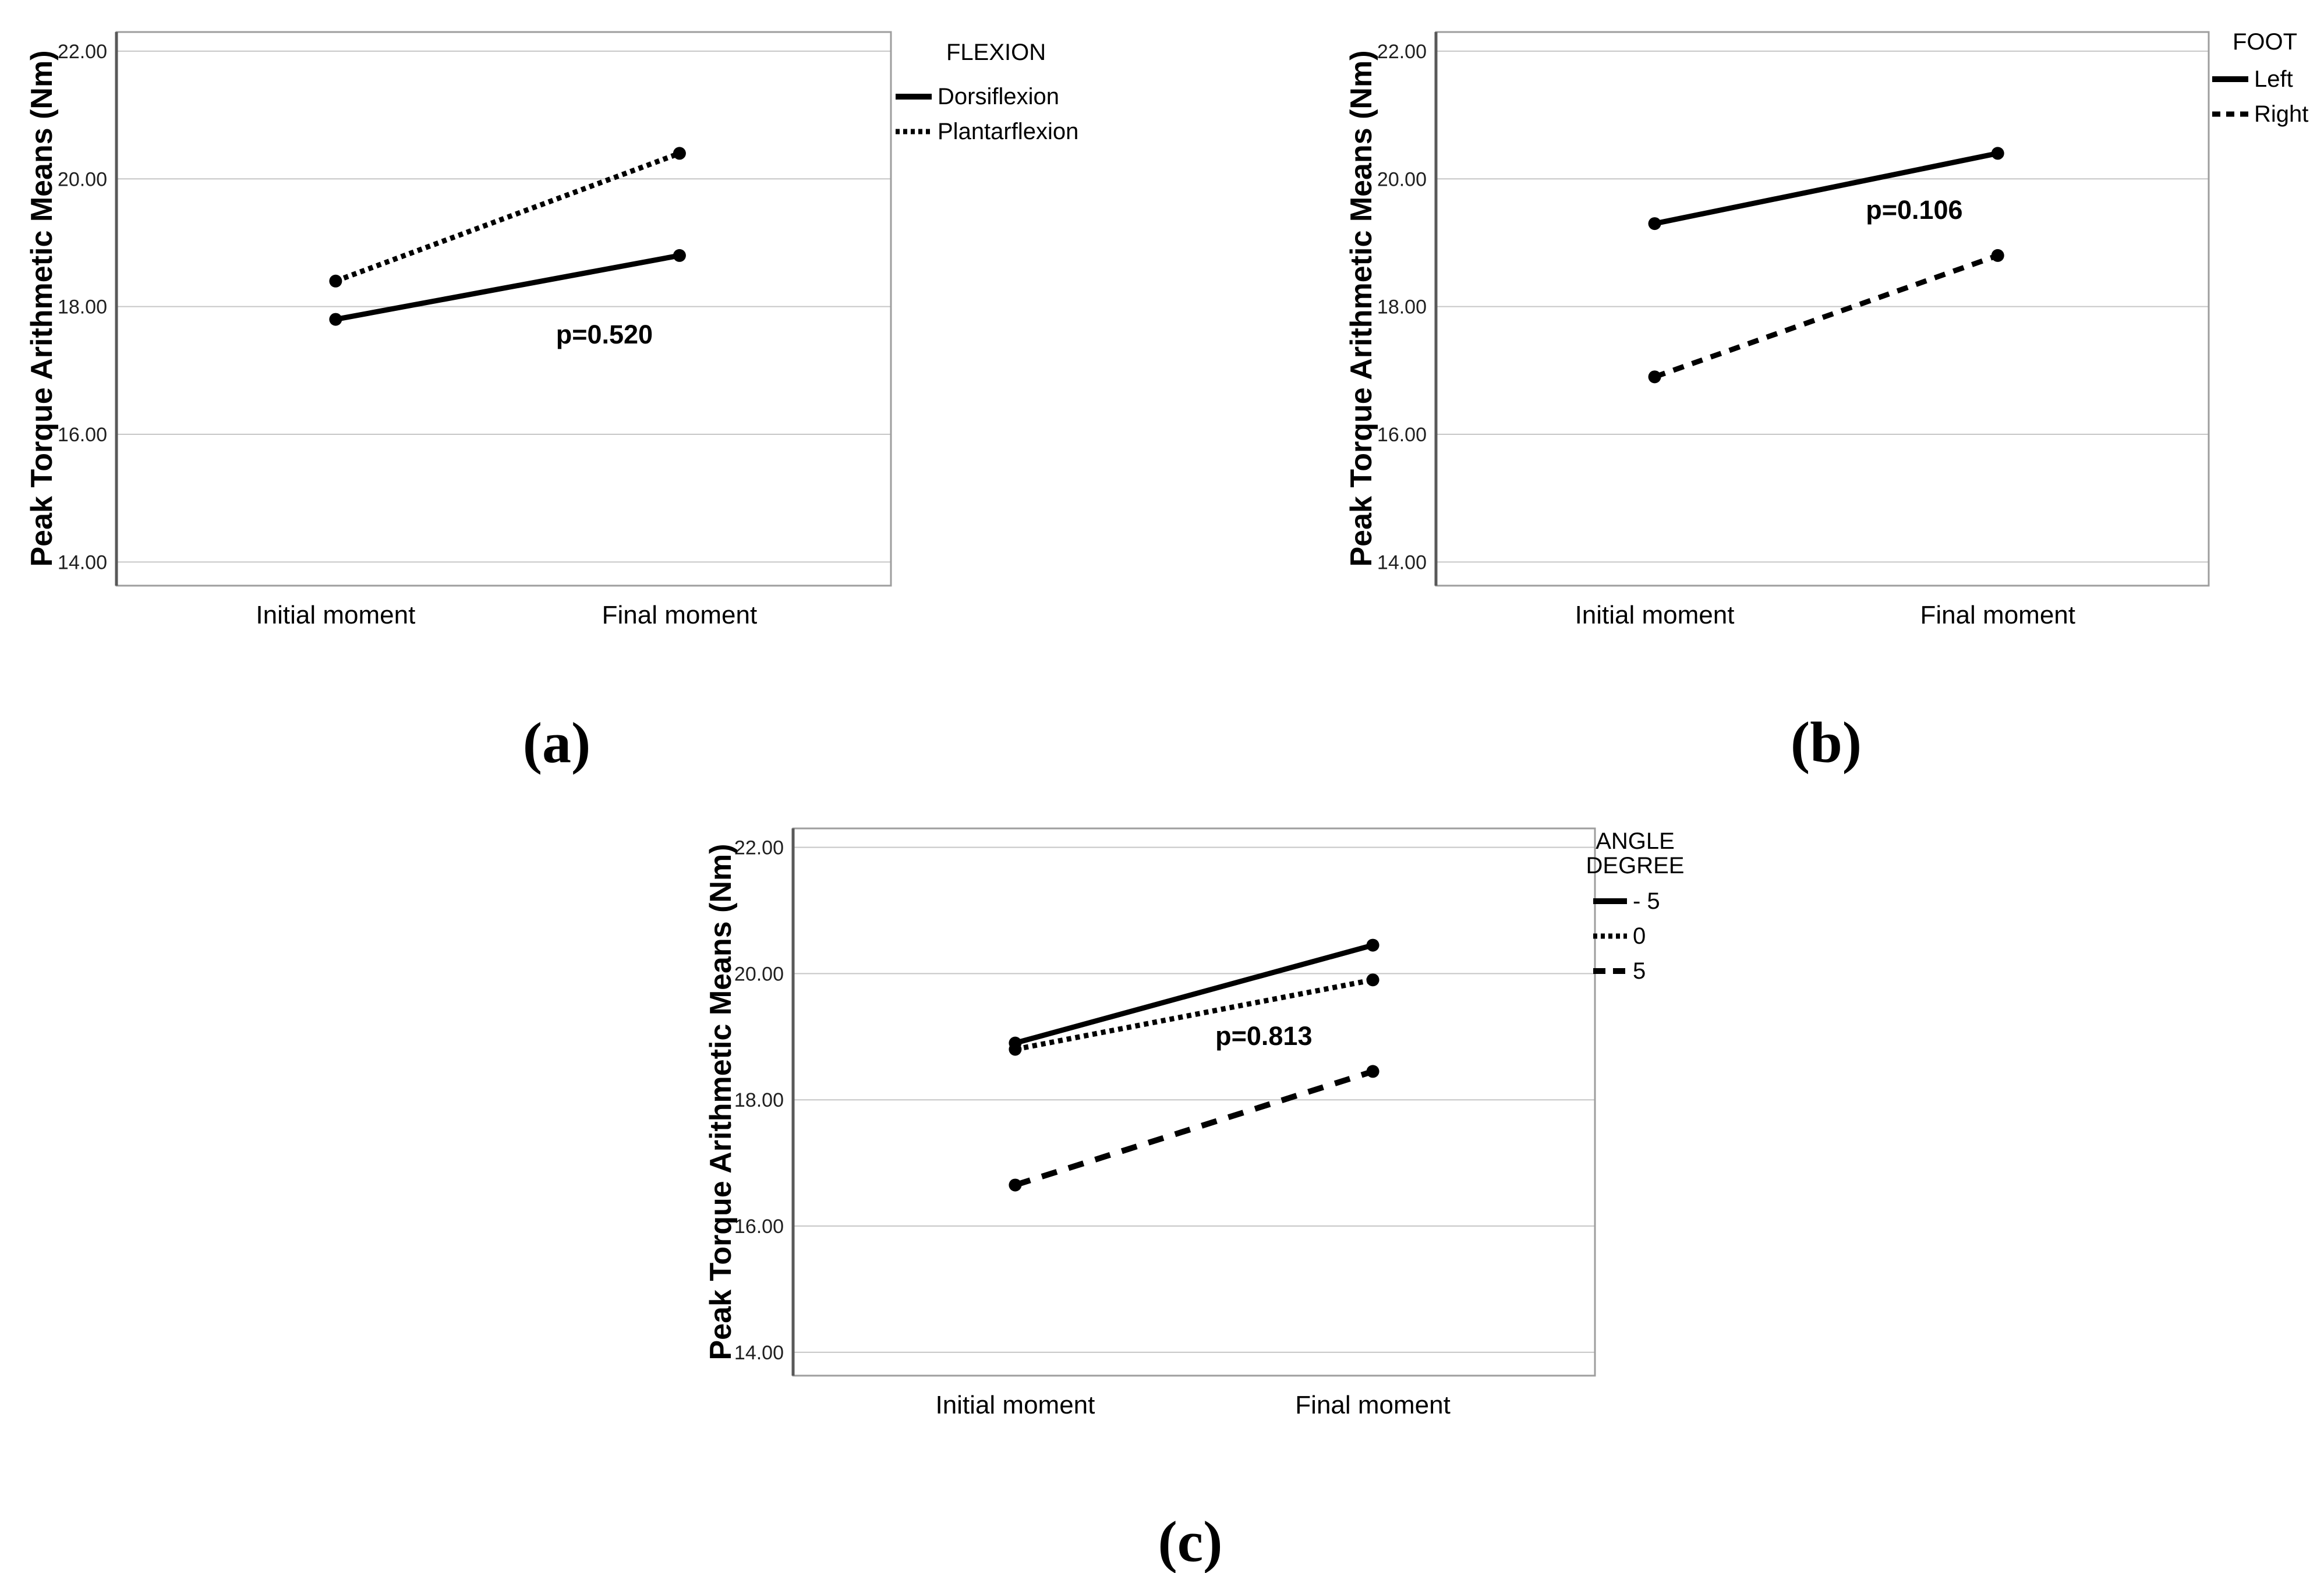 This screenshot has width=2324, height=1573. Describe the element at coordinates (998, 96) in the screenshot. I see `legend-item-label: Dorsiflexion` at that location.